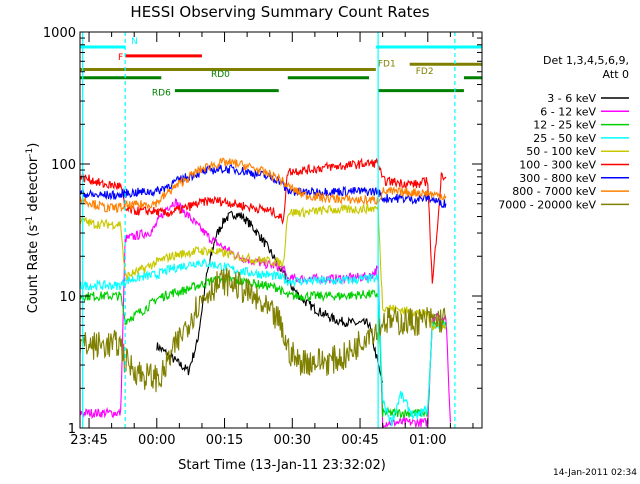  Describe the element at coordinates (134, 42) in the screenshot. I see `state-bar-label-N: N` at that location.